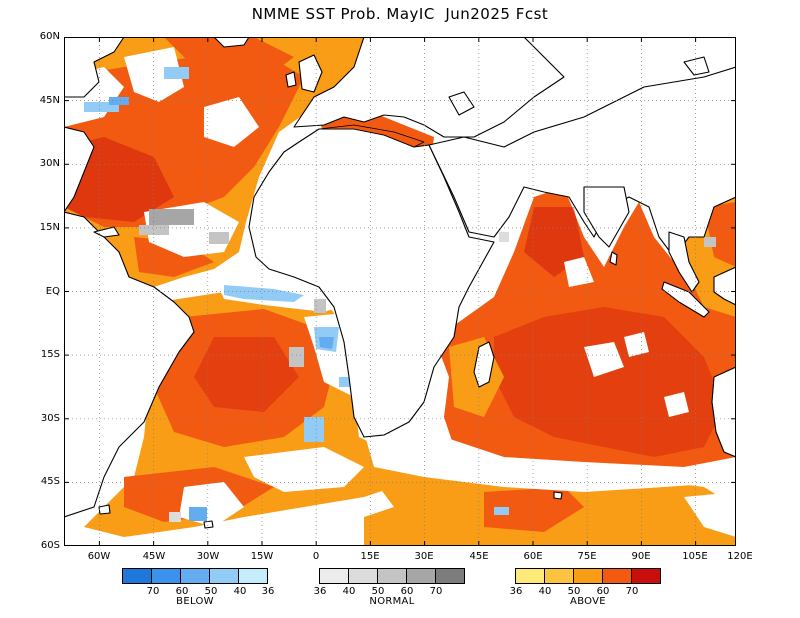  Describe the element at coordinates (262, 556) in the screenshot. I see `lon-label-15w: 15W` at that location.